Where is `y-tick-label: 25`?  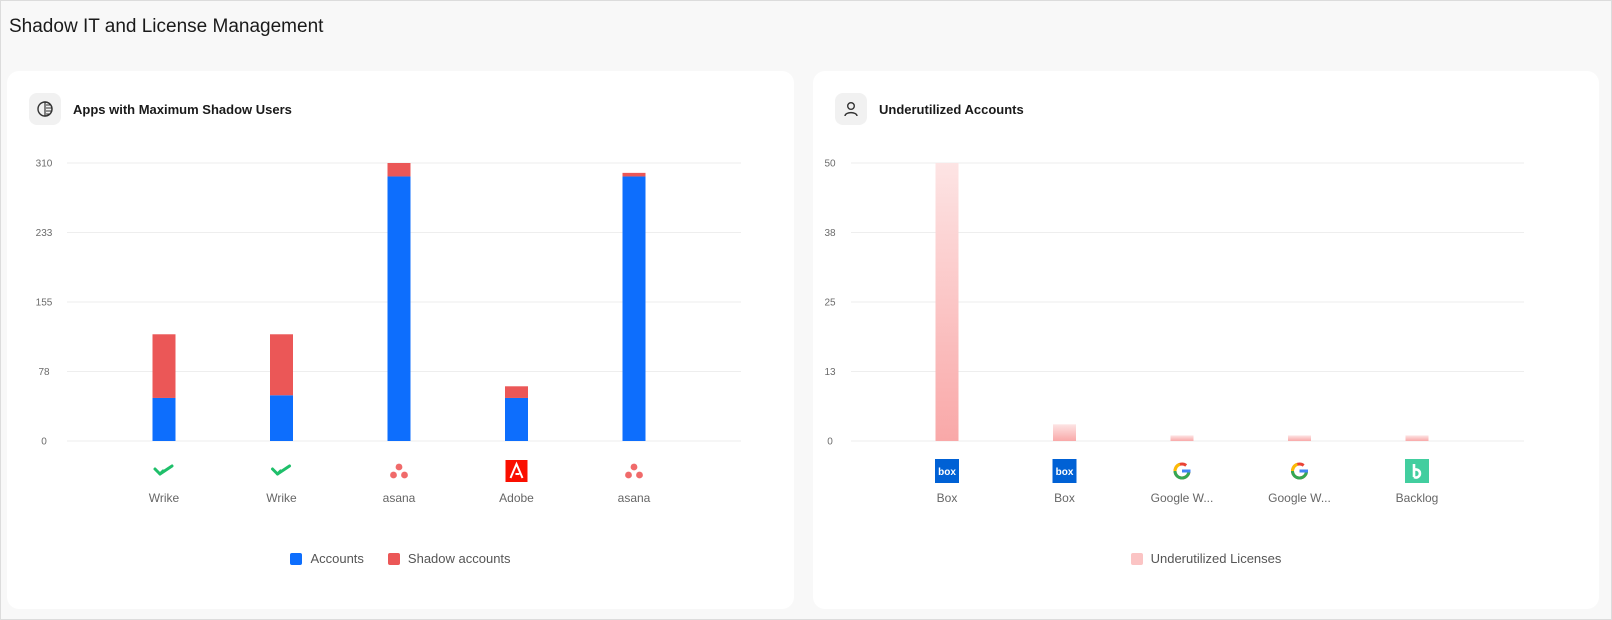
y-tick-label: 25 is located at coordinates (830, 303).